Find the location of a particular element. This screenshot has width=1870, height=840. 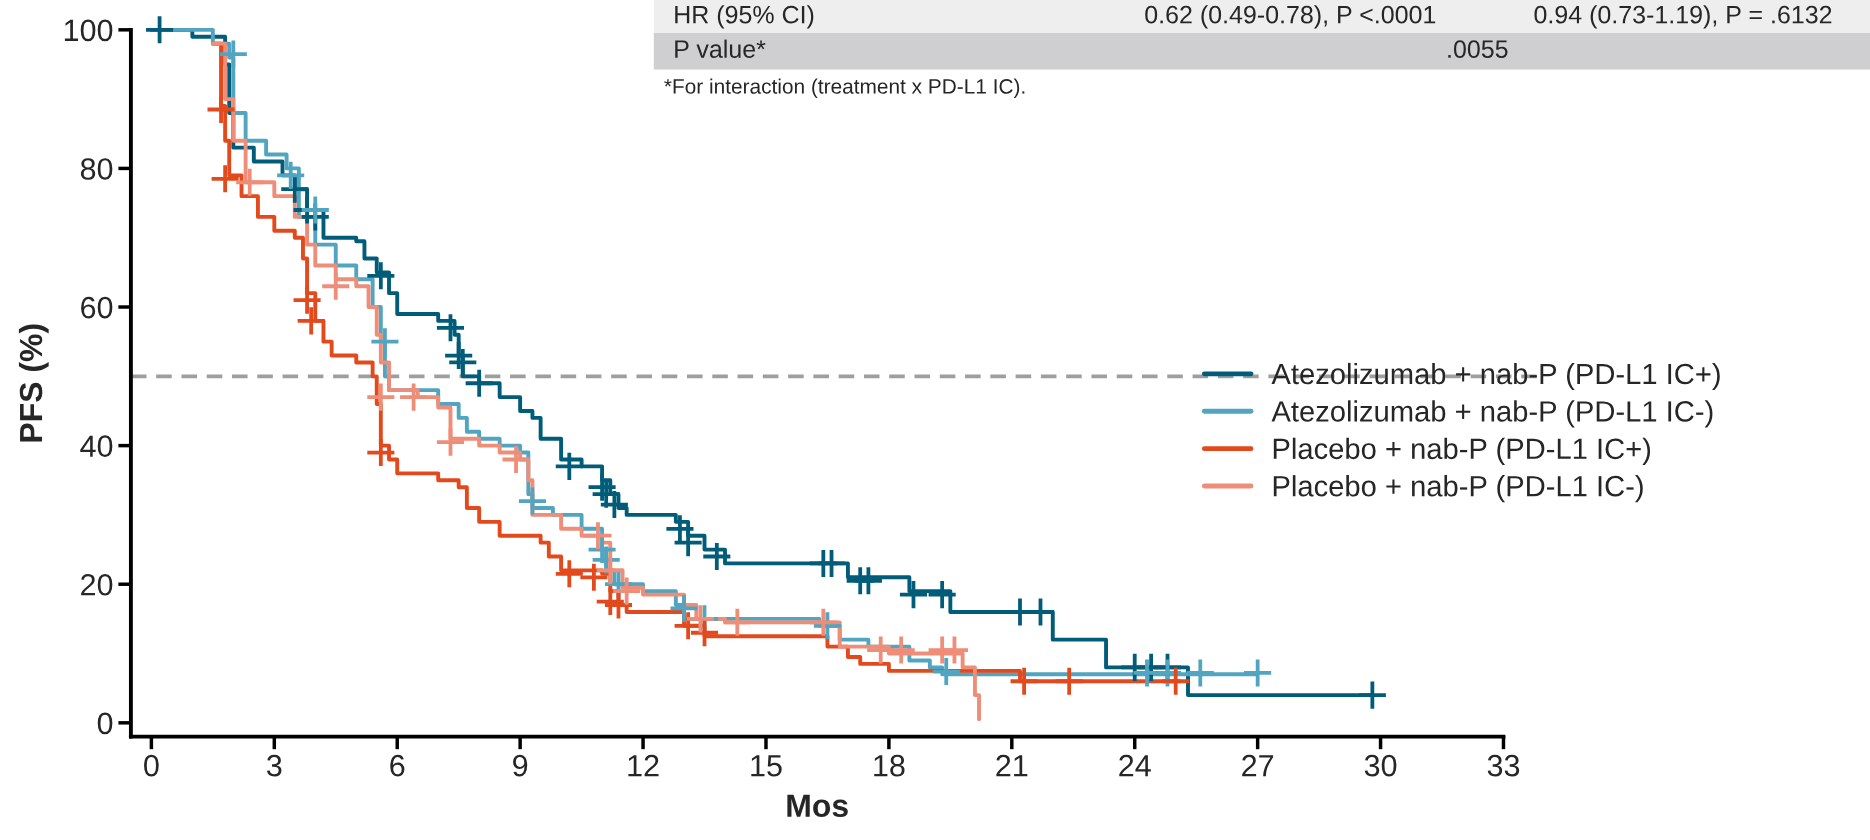

x-tick-label: 15 is located at coordinates (766, 766).